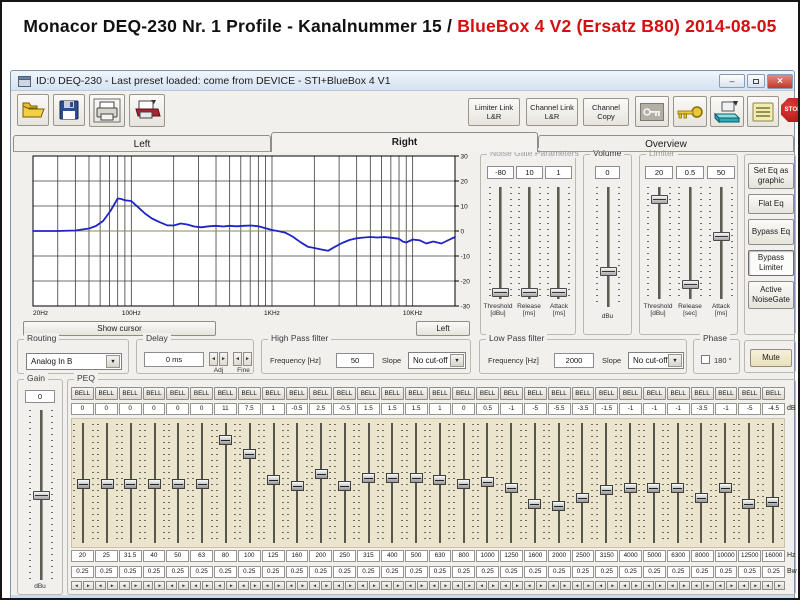 This screenshot has width=800, height=600. I want to click on peq-frequency-field: 800, so click(464, 556).